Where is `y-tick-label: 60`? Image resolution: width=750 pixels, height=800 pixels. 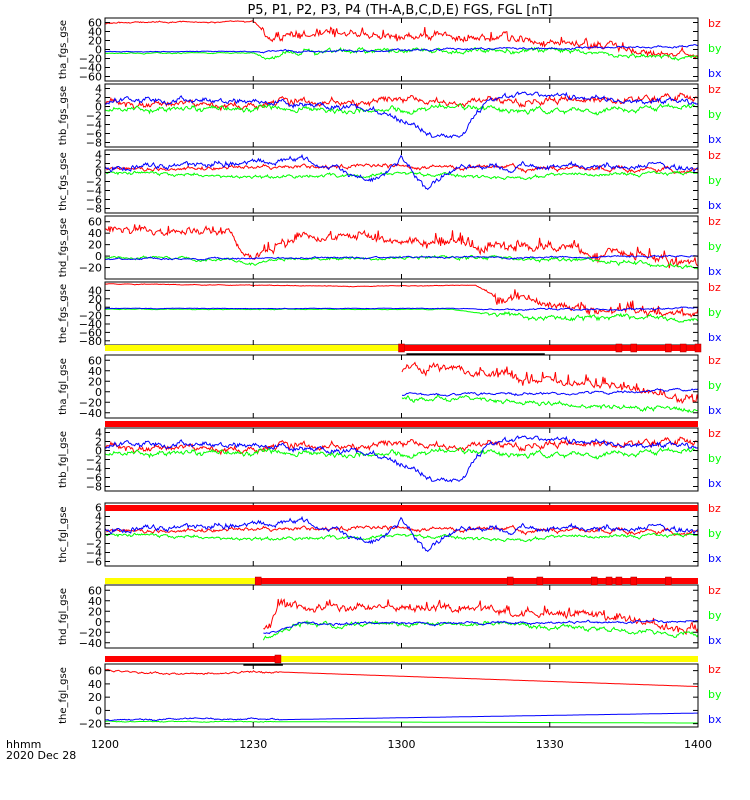 y-tick-label: 60 is located at coordinates (95, 23).